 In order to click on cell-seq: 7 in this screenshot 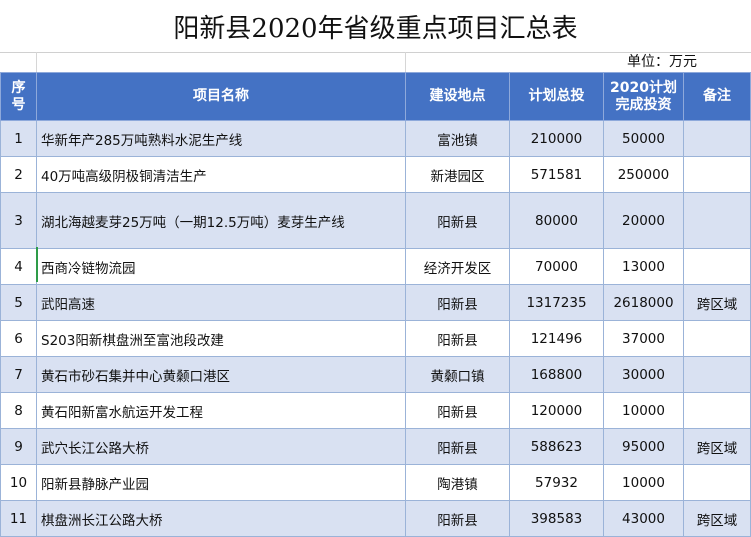, I will do `click(18, 374)`.